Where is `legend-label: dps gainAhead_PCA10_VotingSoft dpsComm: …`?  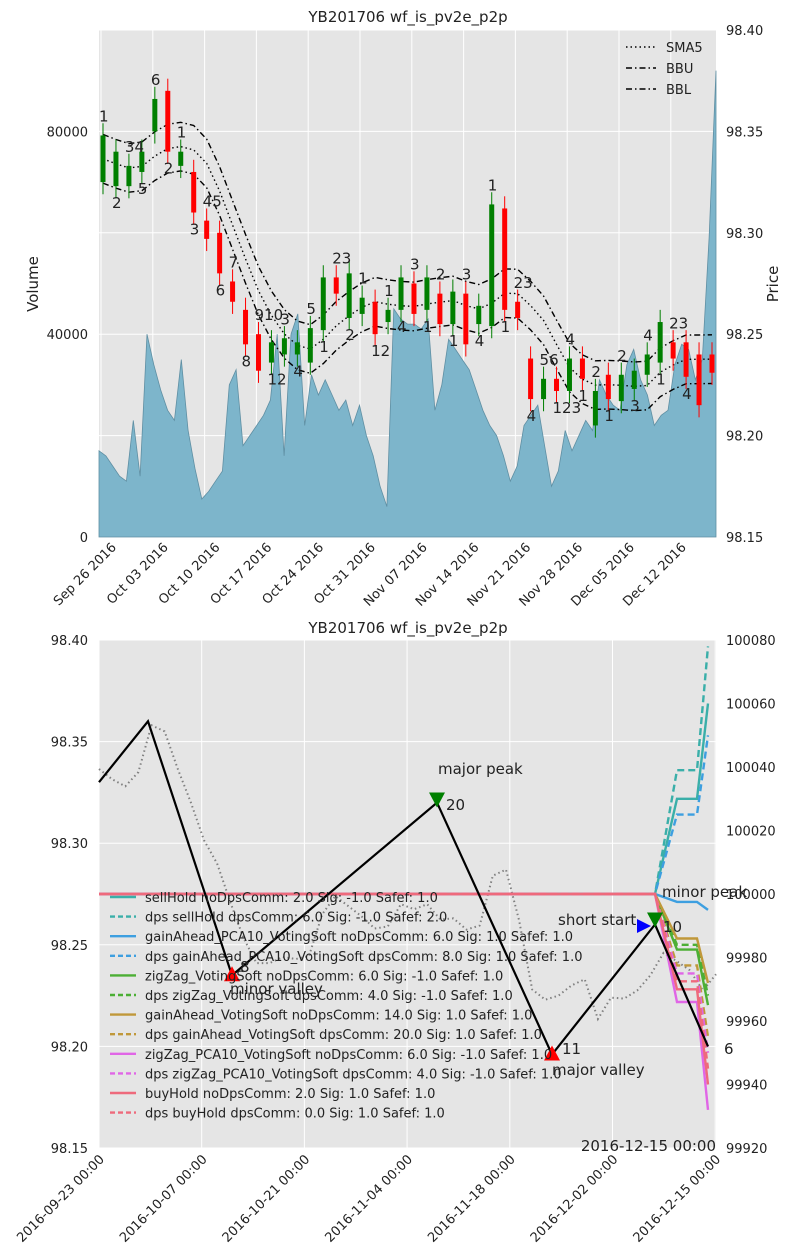 legend-label: dps gainAhead_PCA10_VotingSoft dpsComm: … is located at coordinates (363, 957).